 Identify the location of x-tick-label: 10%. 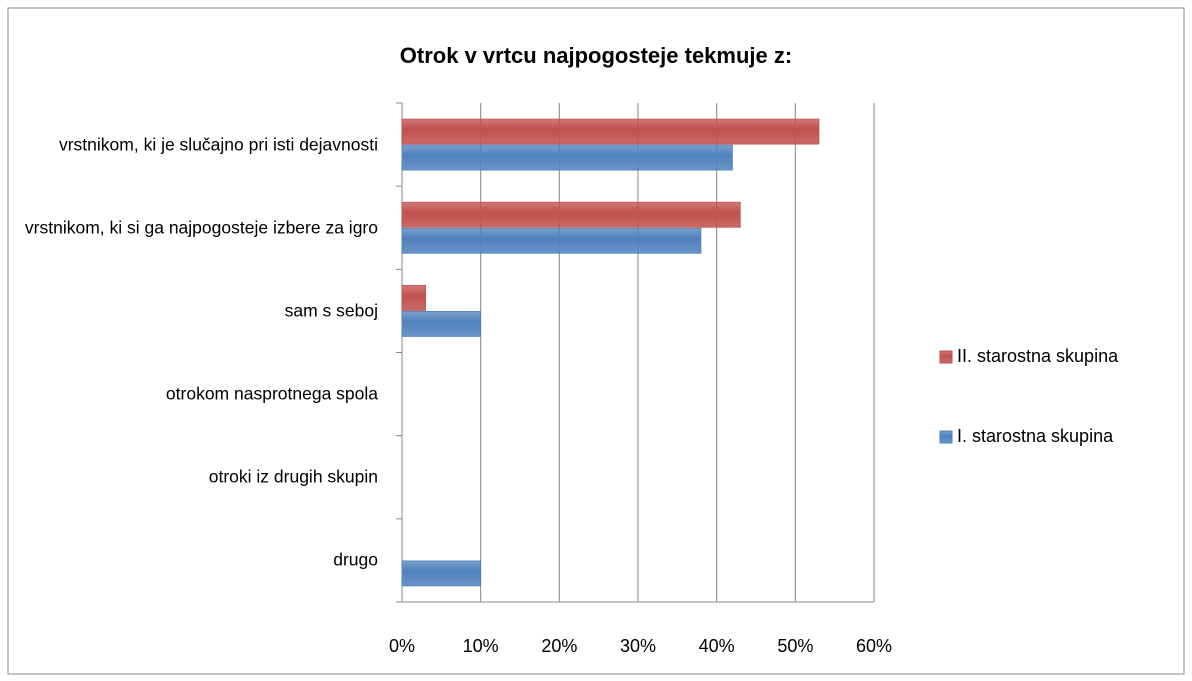
(481, 646).